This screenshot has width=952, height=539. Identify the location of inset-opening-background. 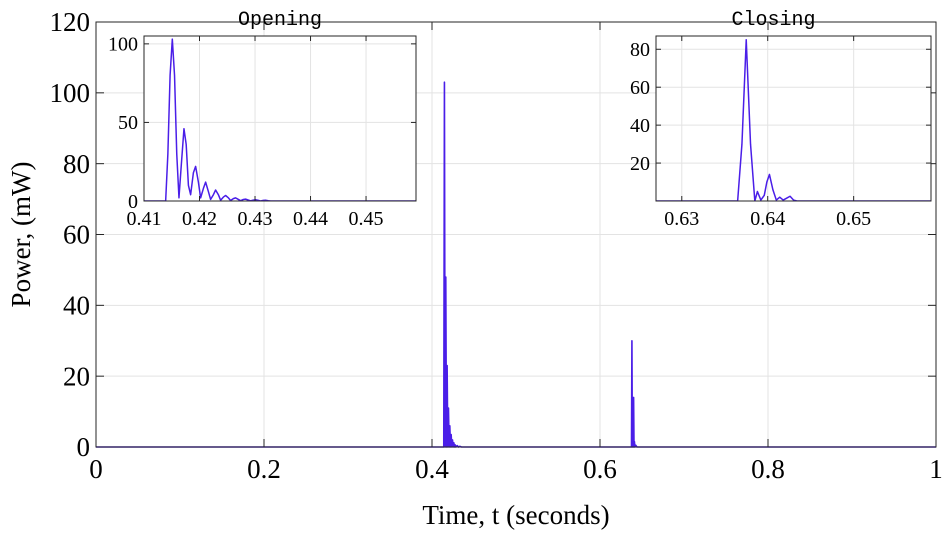
(280, 118).